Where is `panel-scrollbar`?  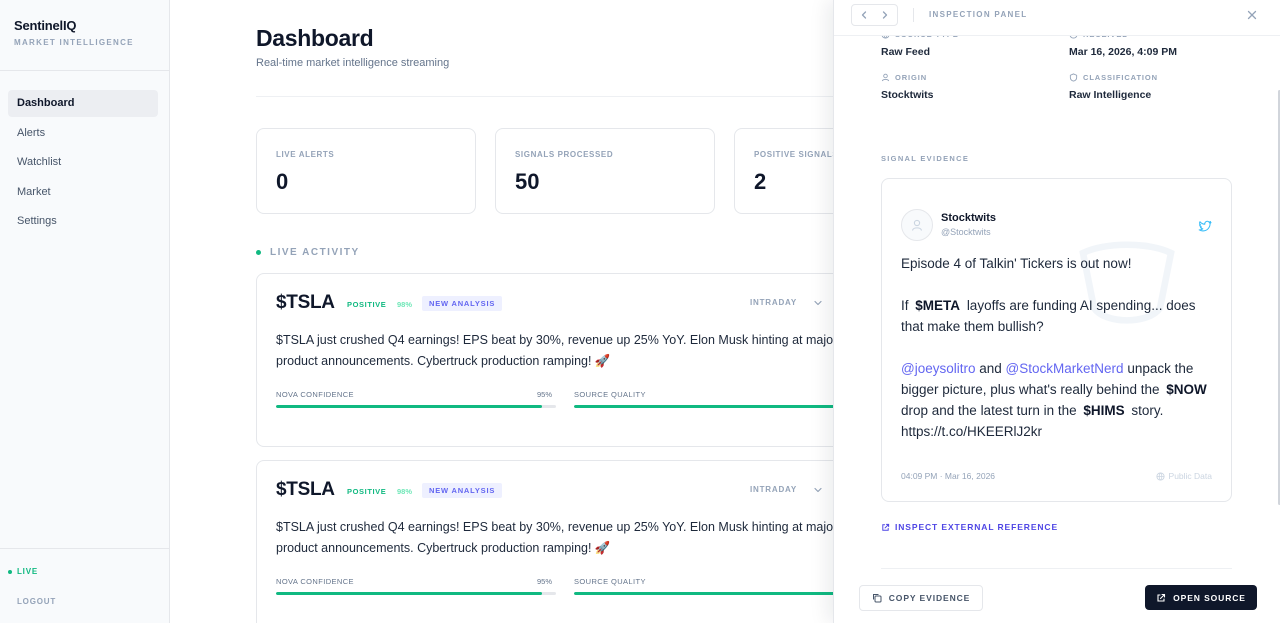
panel-scrollbar is located at coordinates (1279, 297).